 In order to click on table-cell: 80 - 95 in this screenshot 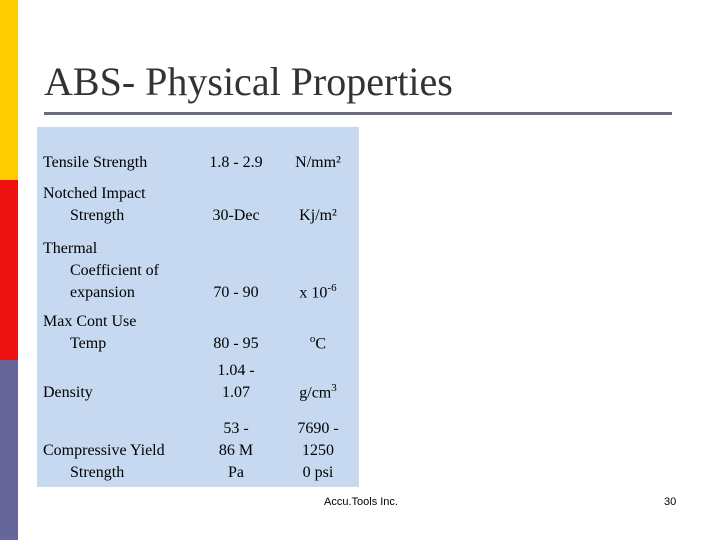, I will do `click(236, 332)`.